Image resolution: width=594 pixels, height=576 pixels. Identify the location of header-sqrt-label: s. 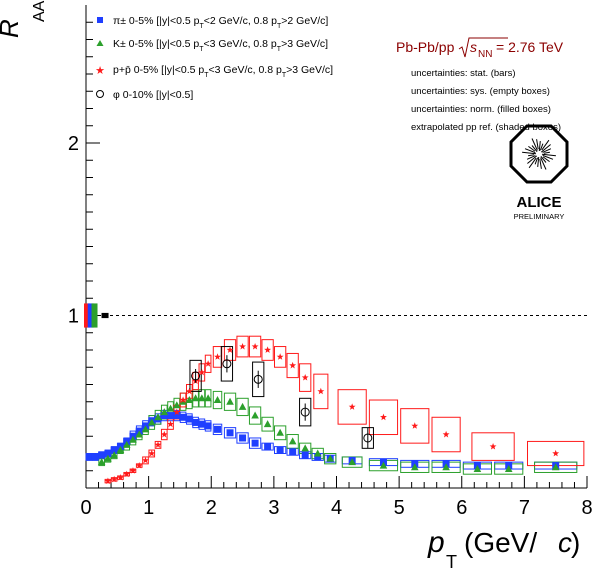
(473, 47).